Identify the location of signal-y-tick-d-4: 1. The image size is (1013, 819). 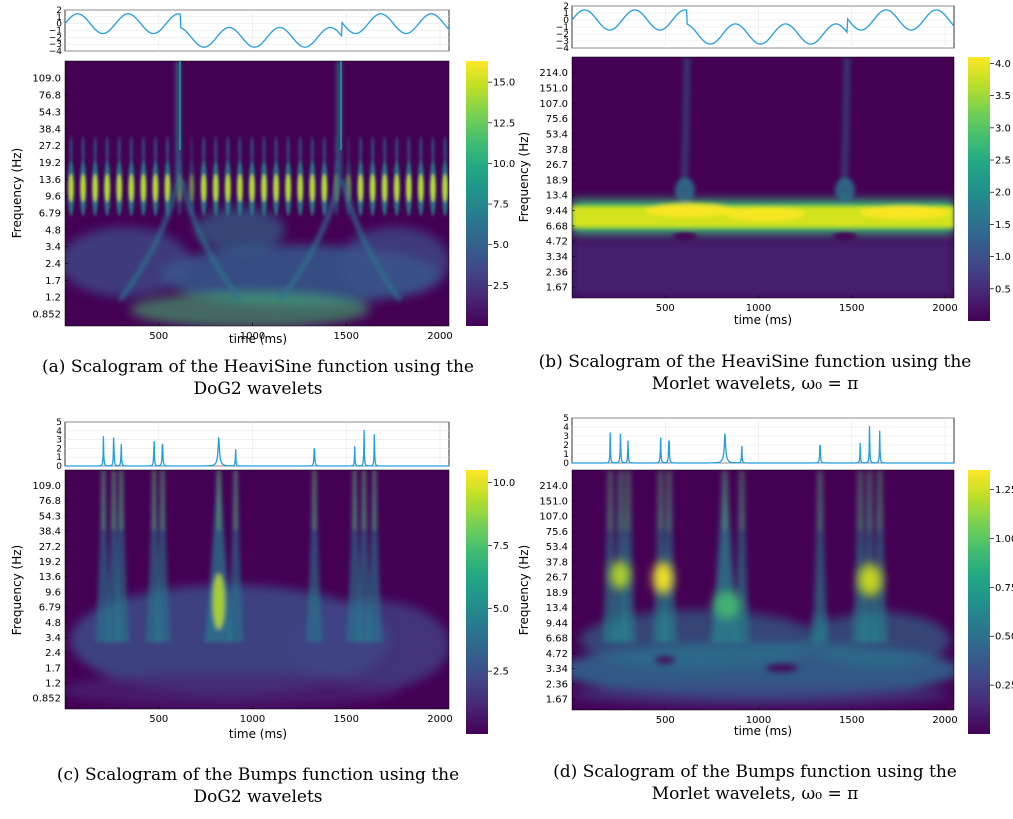
(566, 455).